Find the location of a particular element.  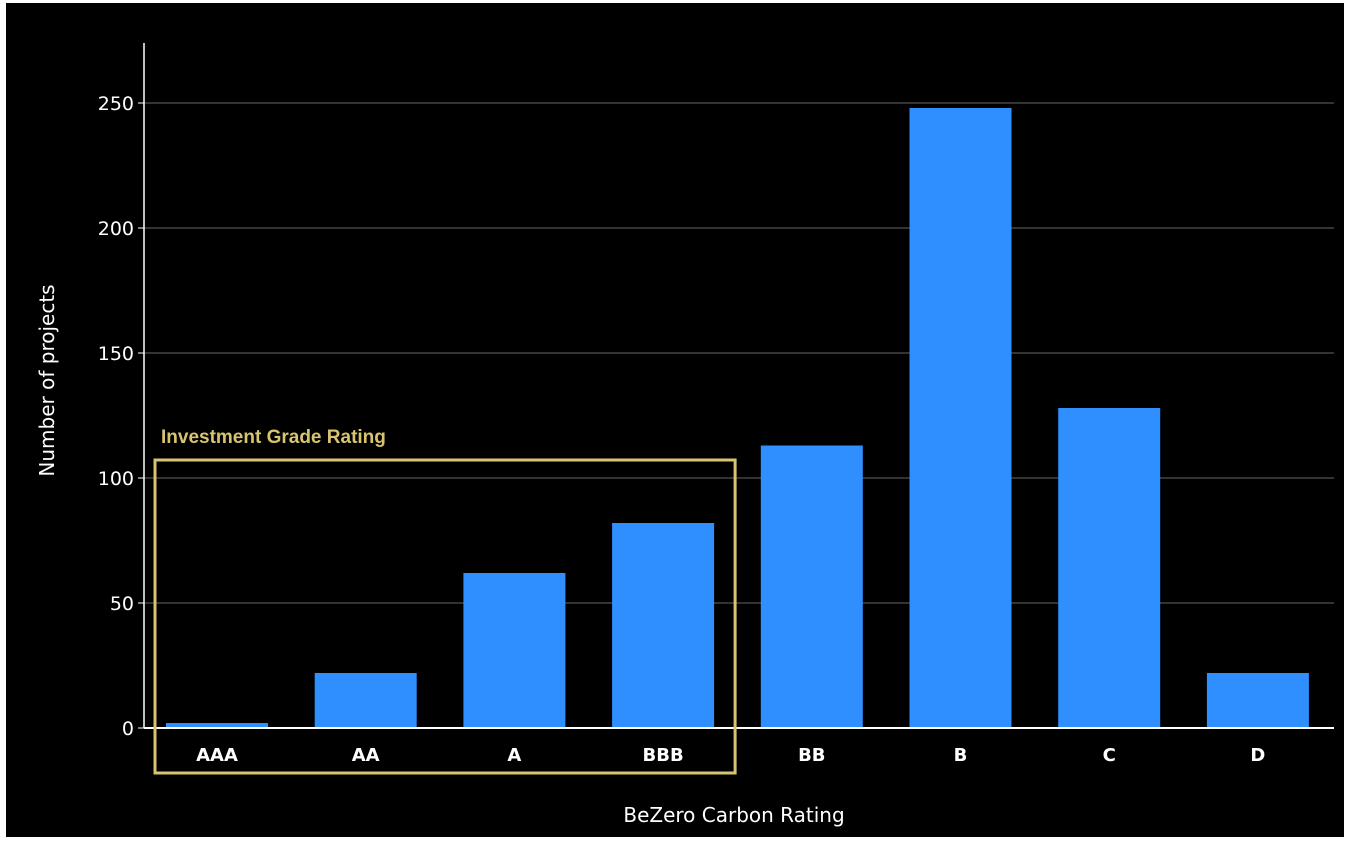

bar-aaa is located at coordinates (217, 725).